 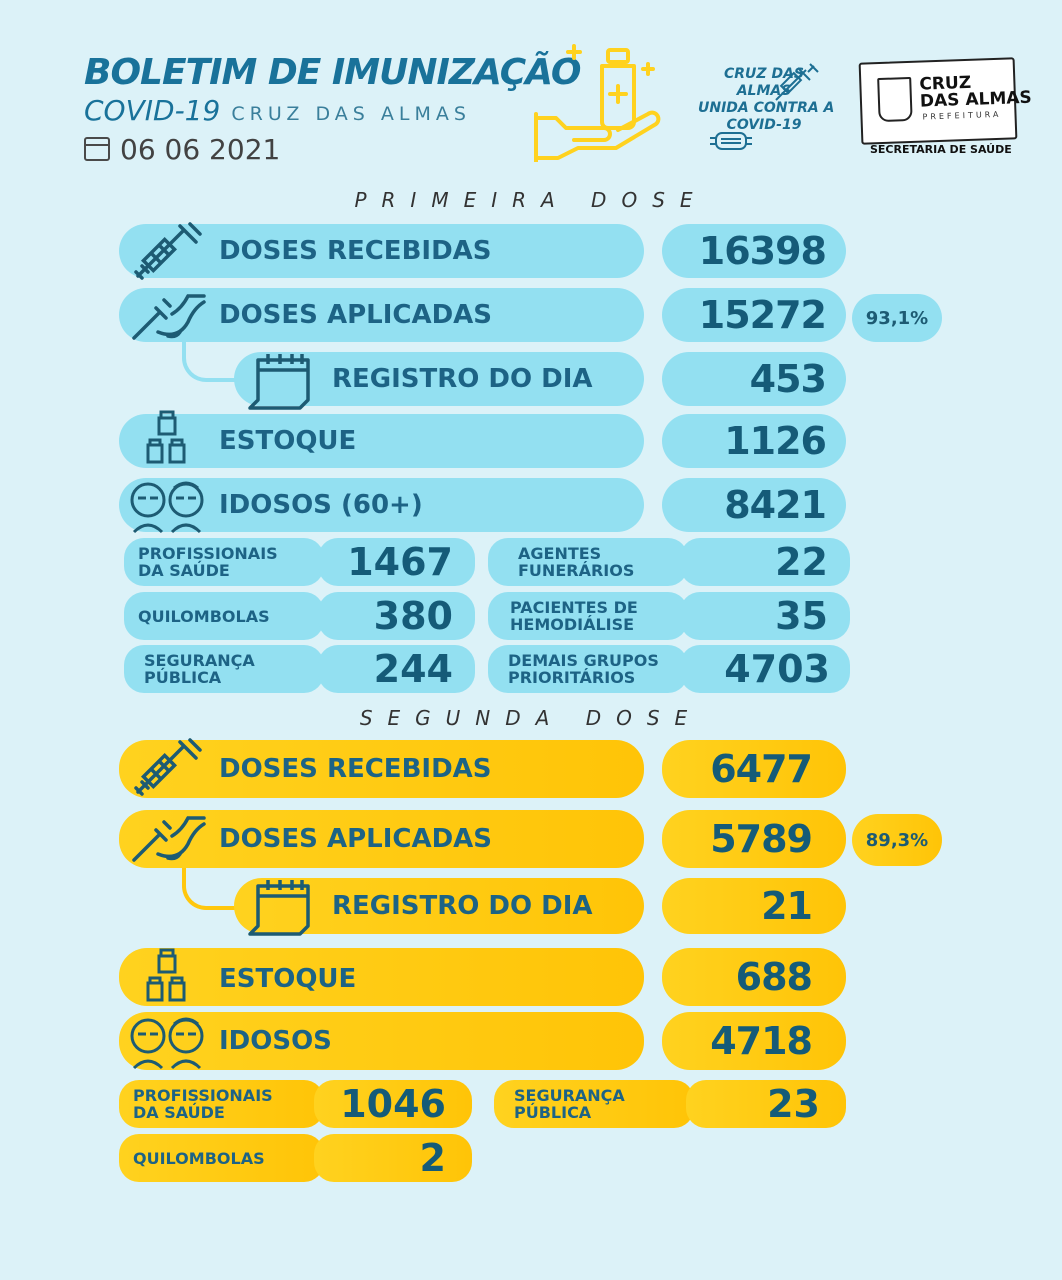 What do you see at coordinates (381, 251) in the screenshot?
I see `first-received-label: DOSES RECEBIDAS` at bounding box center [381, 251].